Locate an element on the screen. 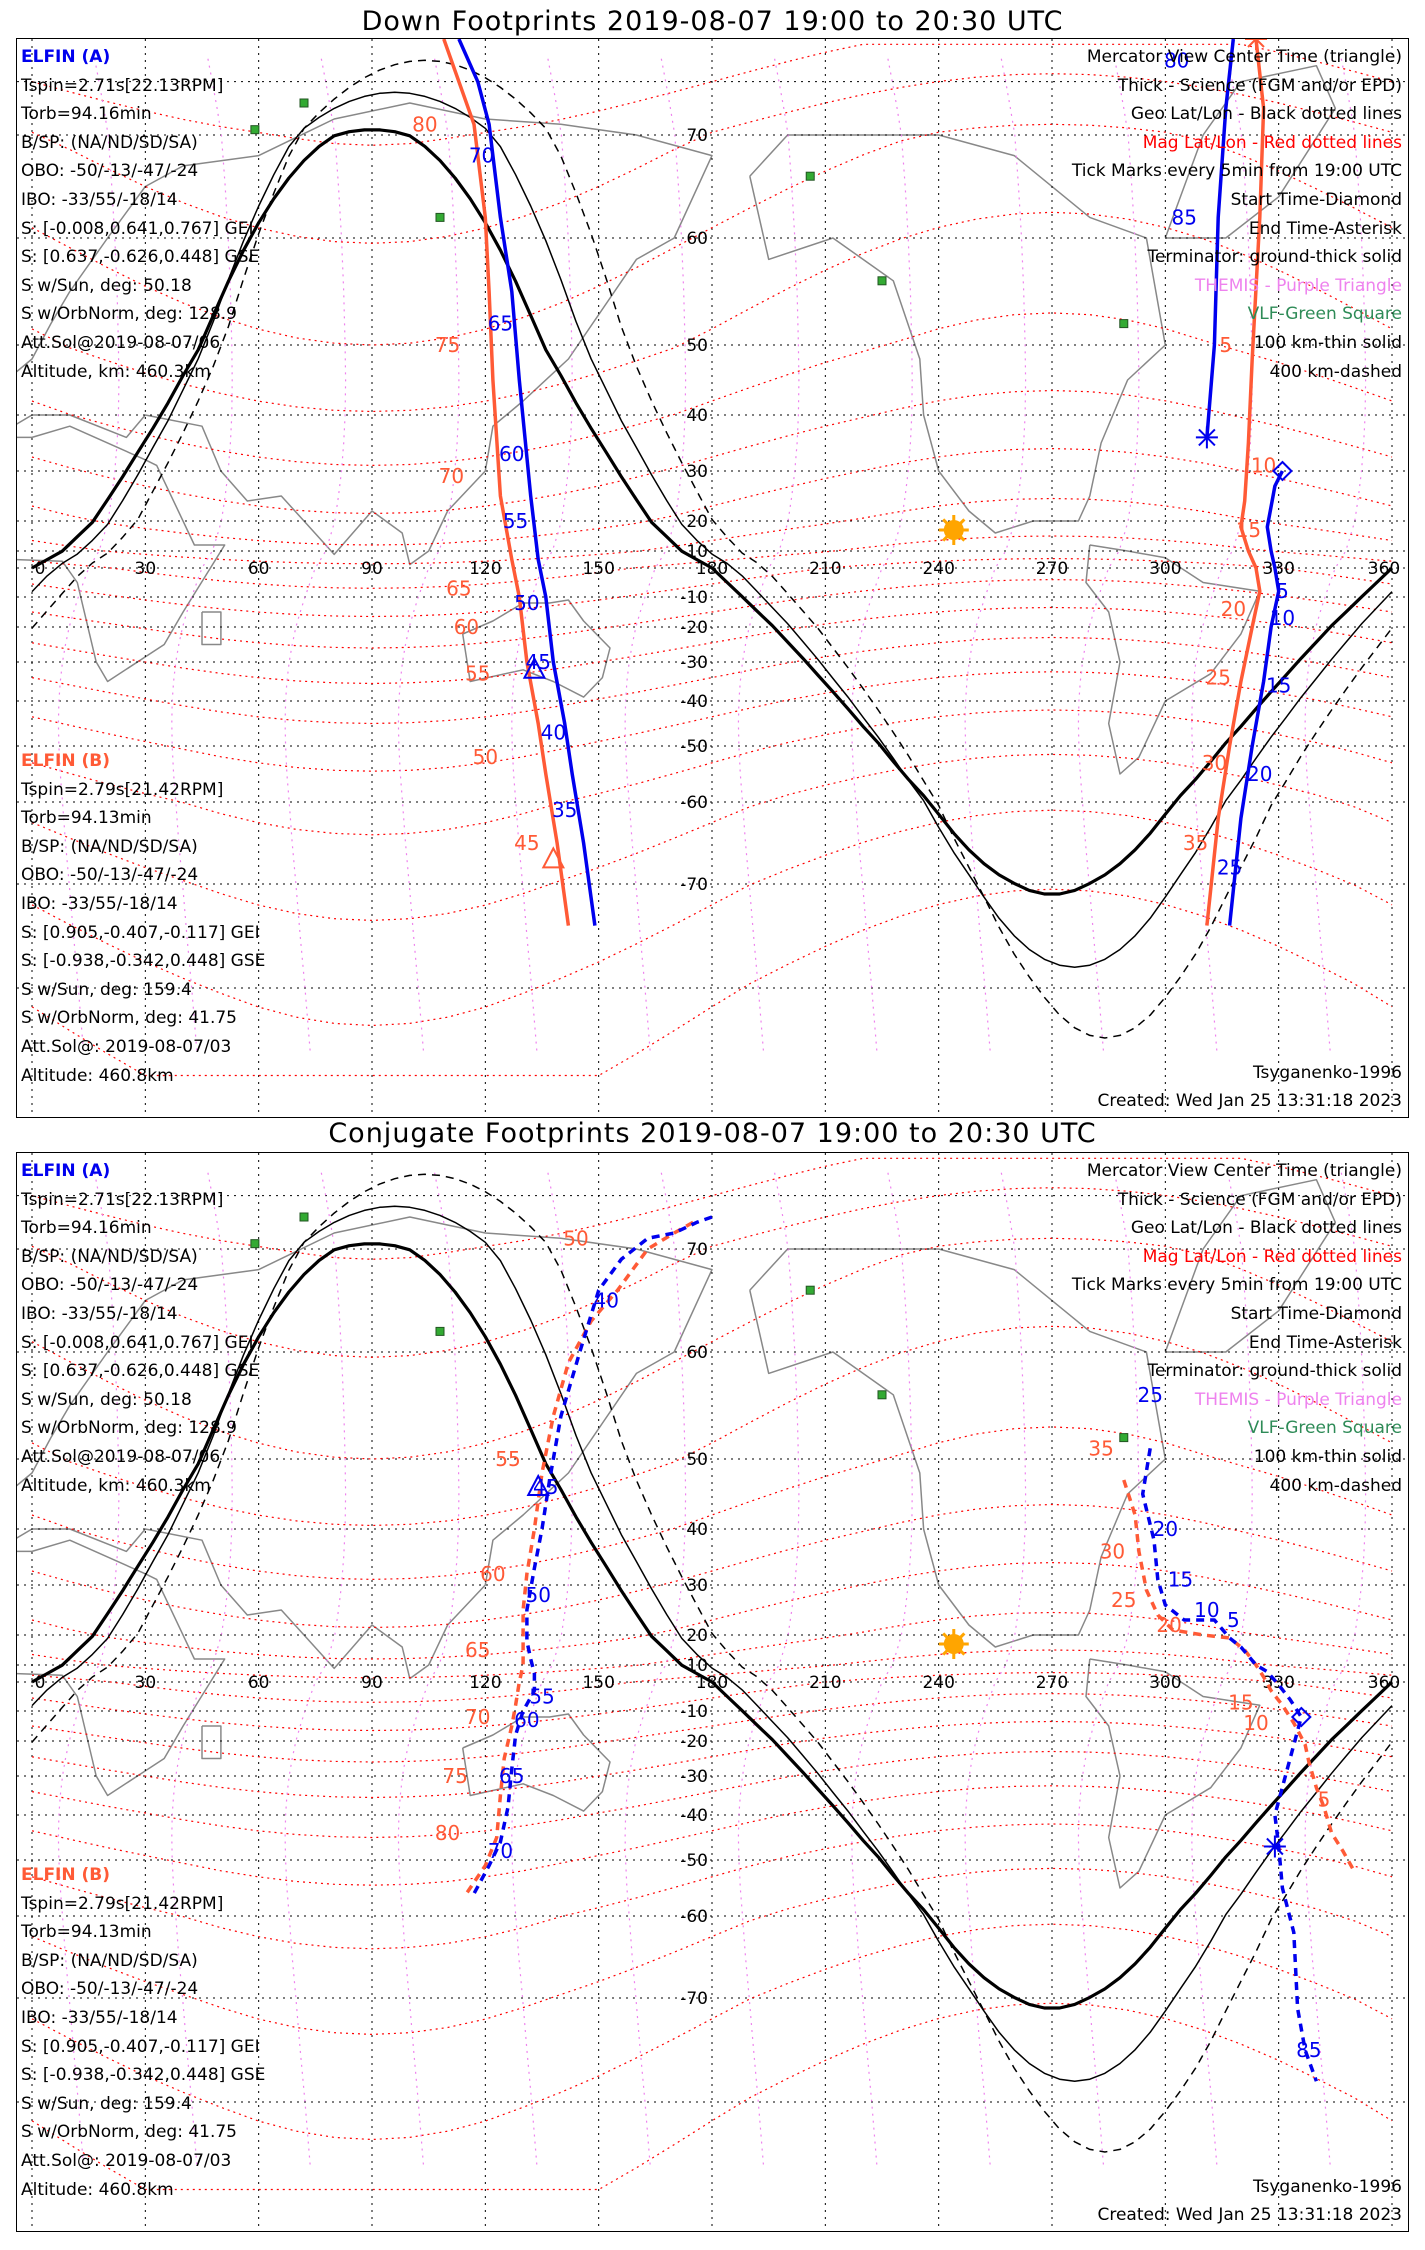 This screenshot has width=1425, height=2250. tick-minute-label: 65 is located at coordinates (458, 588).